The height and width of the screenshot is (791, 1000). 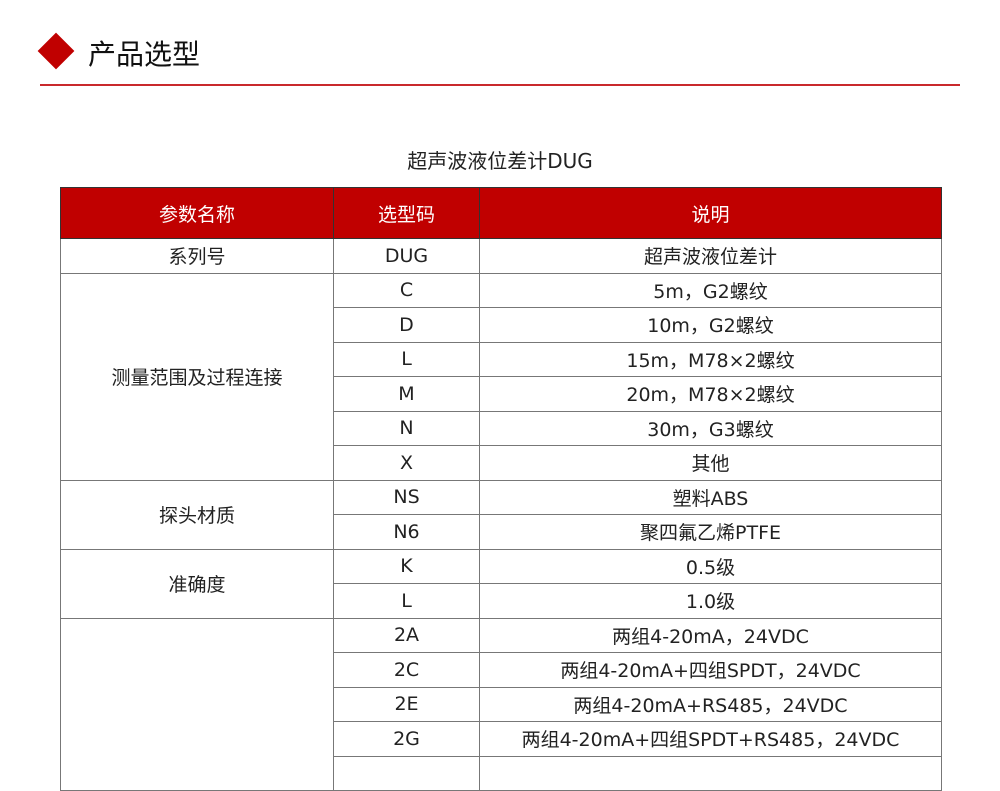 What do you see at coordinates (710, 428) in the screenshot?
I see `desc-cell: 30m，G3螺纹` at bounding box center [710, 428].